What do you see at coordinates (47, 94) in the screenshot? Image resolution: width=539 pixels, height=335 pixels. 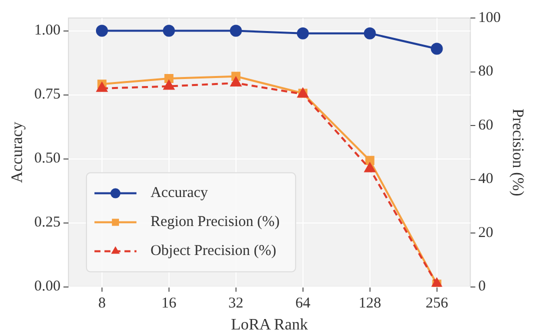 I see `y-tick-label: 0.75` at bounding box center [47, 94].